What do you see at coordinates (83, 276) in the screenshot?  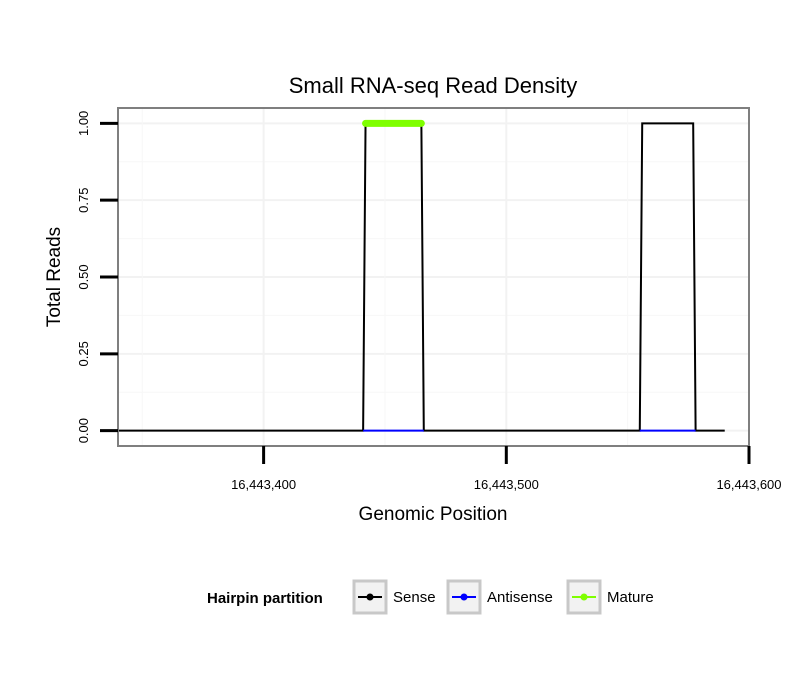 I see `y-tick-label: 0.50` at bounding box center [83, 276].